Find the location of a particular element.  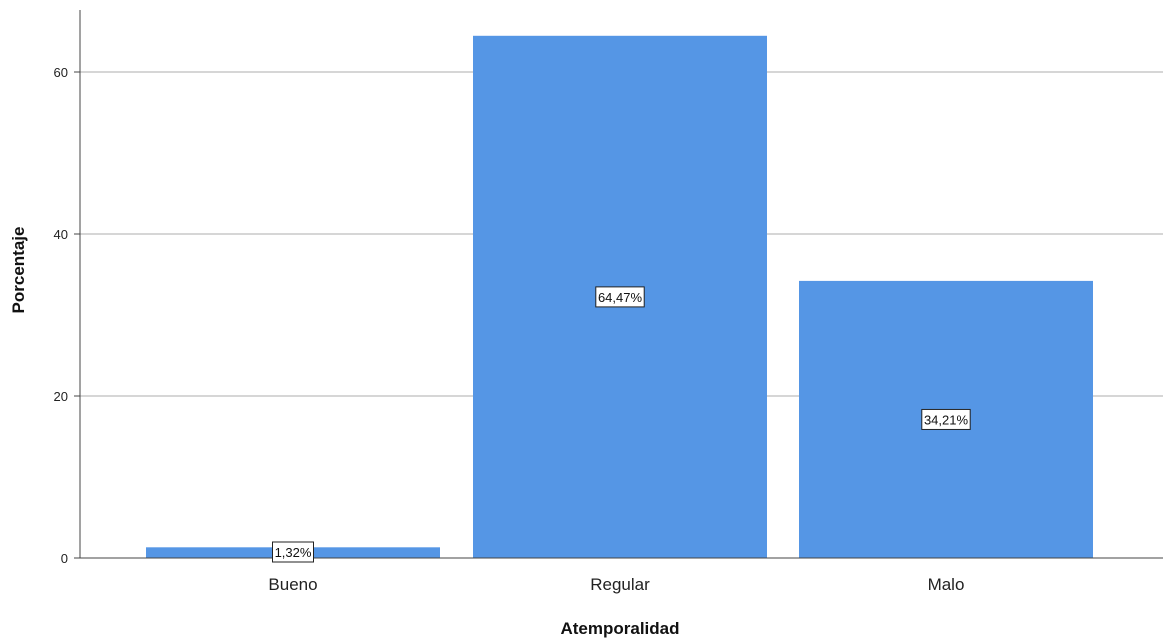

y-ticks: 0 20 40 60 is located at coordinates (67, 315).